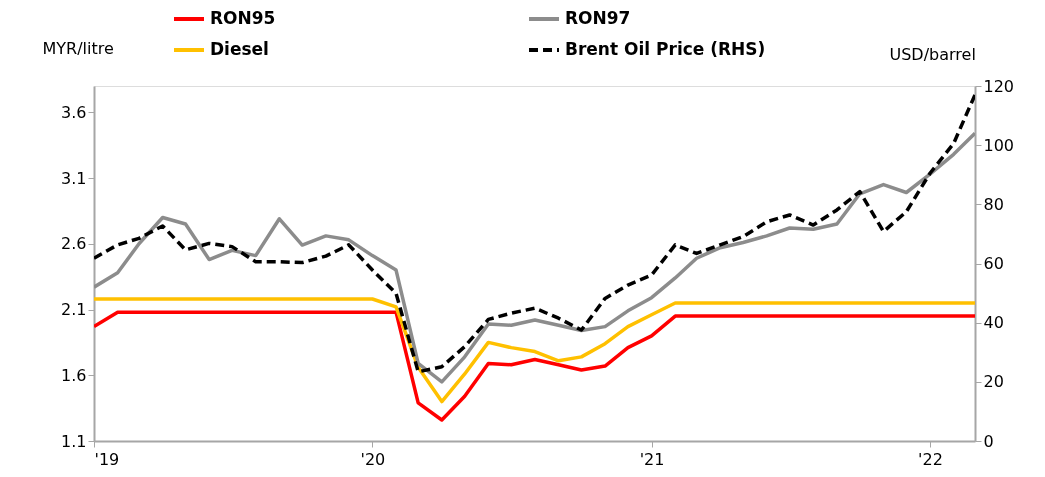  Describe the element at coordinates (74, 375) in the screenshot. I see `y-tick-label: 1.6` at that location.